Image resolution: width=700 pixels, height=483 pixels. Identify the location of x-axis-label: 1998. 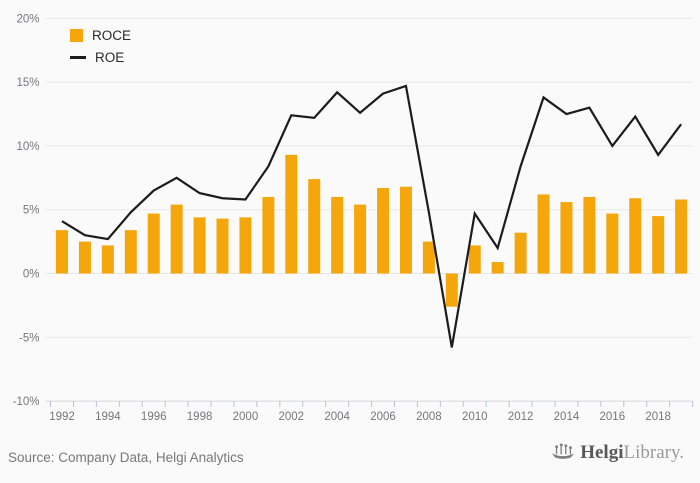
(200, 417).